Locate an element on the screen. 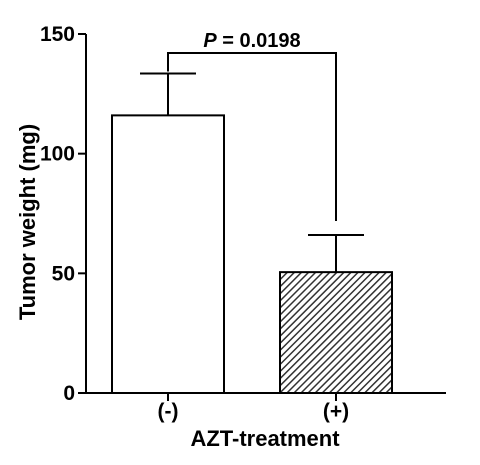 This screenshot has height=465, width=480. bar-plus is located at coordinates (336, 332).